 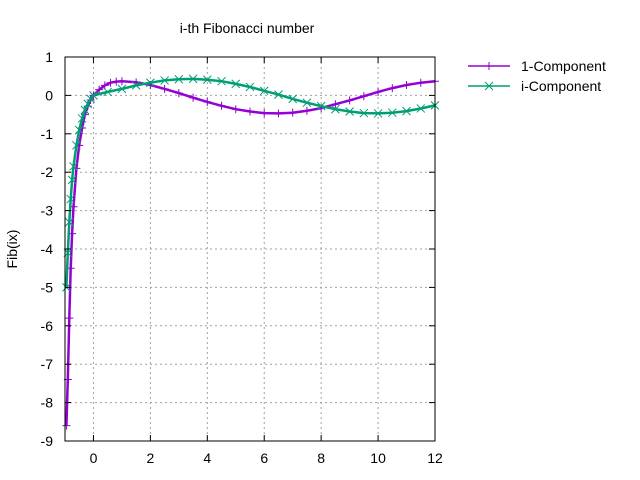 I want to click on legend-item: i-Component, so click(x=534, y=86).